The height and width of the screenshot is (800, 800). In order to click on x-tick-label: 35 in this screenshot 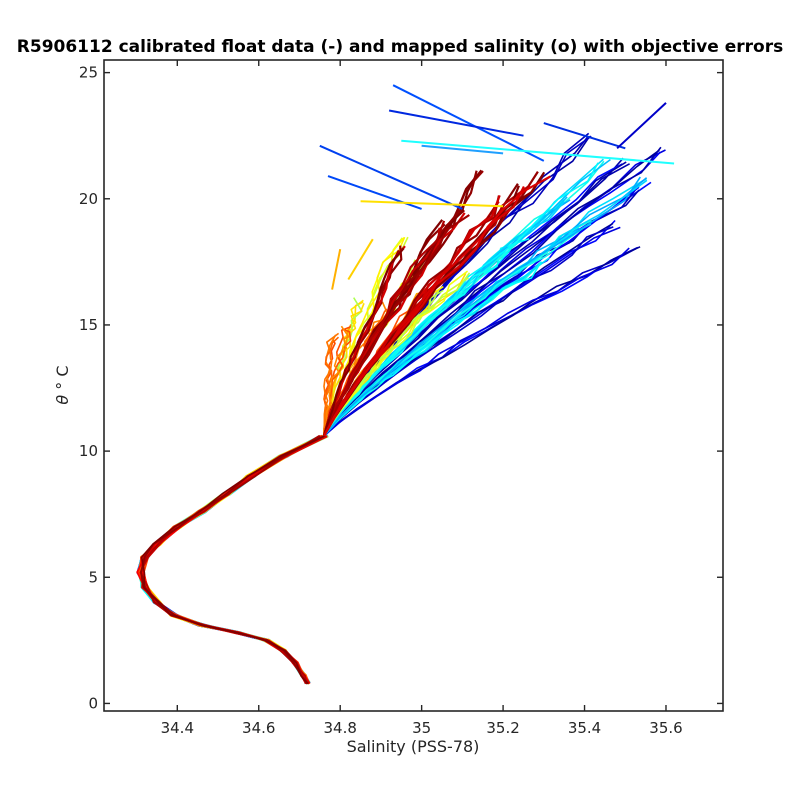, I will do `click(421, 728)`.